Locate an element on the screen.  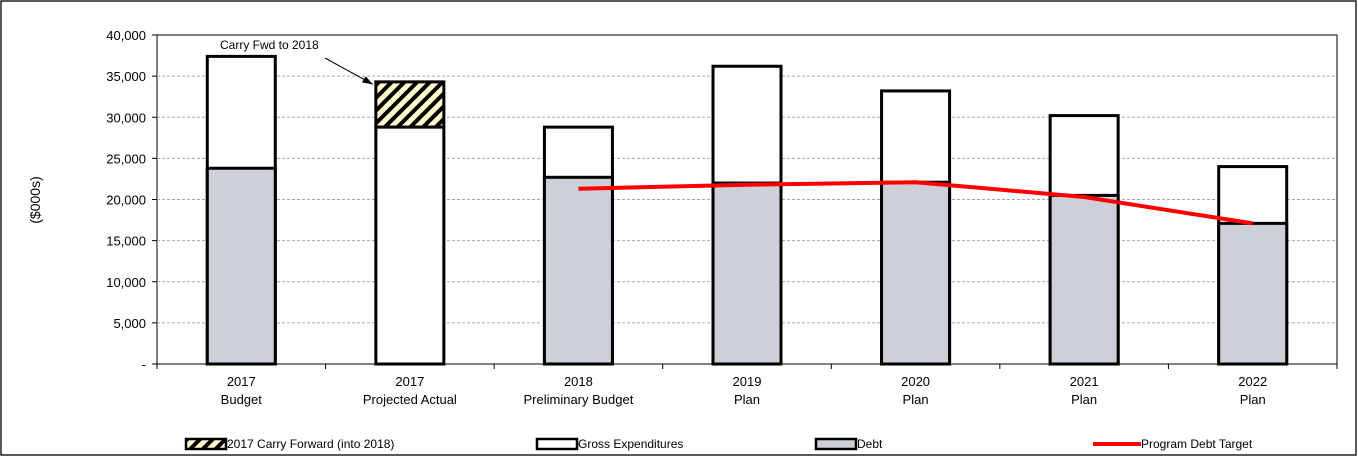
annotation-arrowhead is located at coordinates (367, 80).